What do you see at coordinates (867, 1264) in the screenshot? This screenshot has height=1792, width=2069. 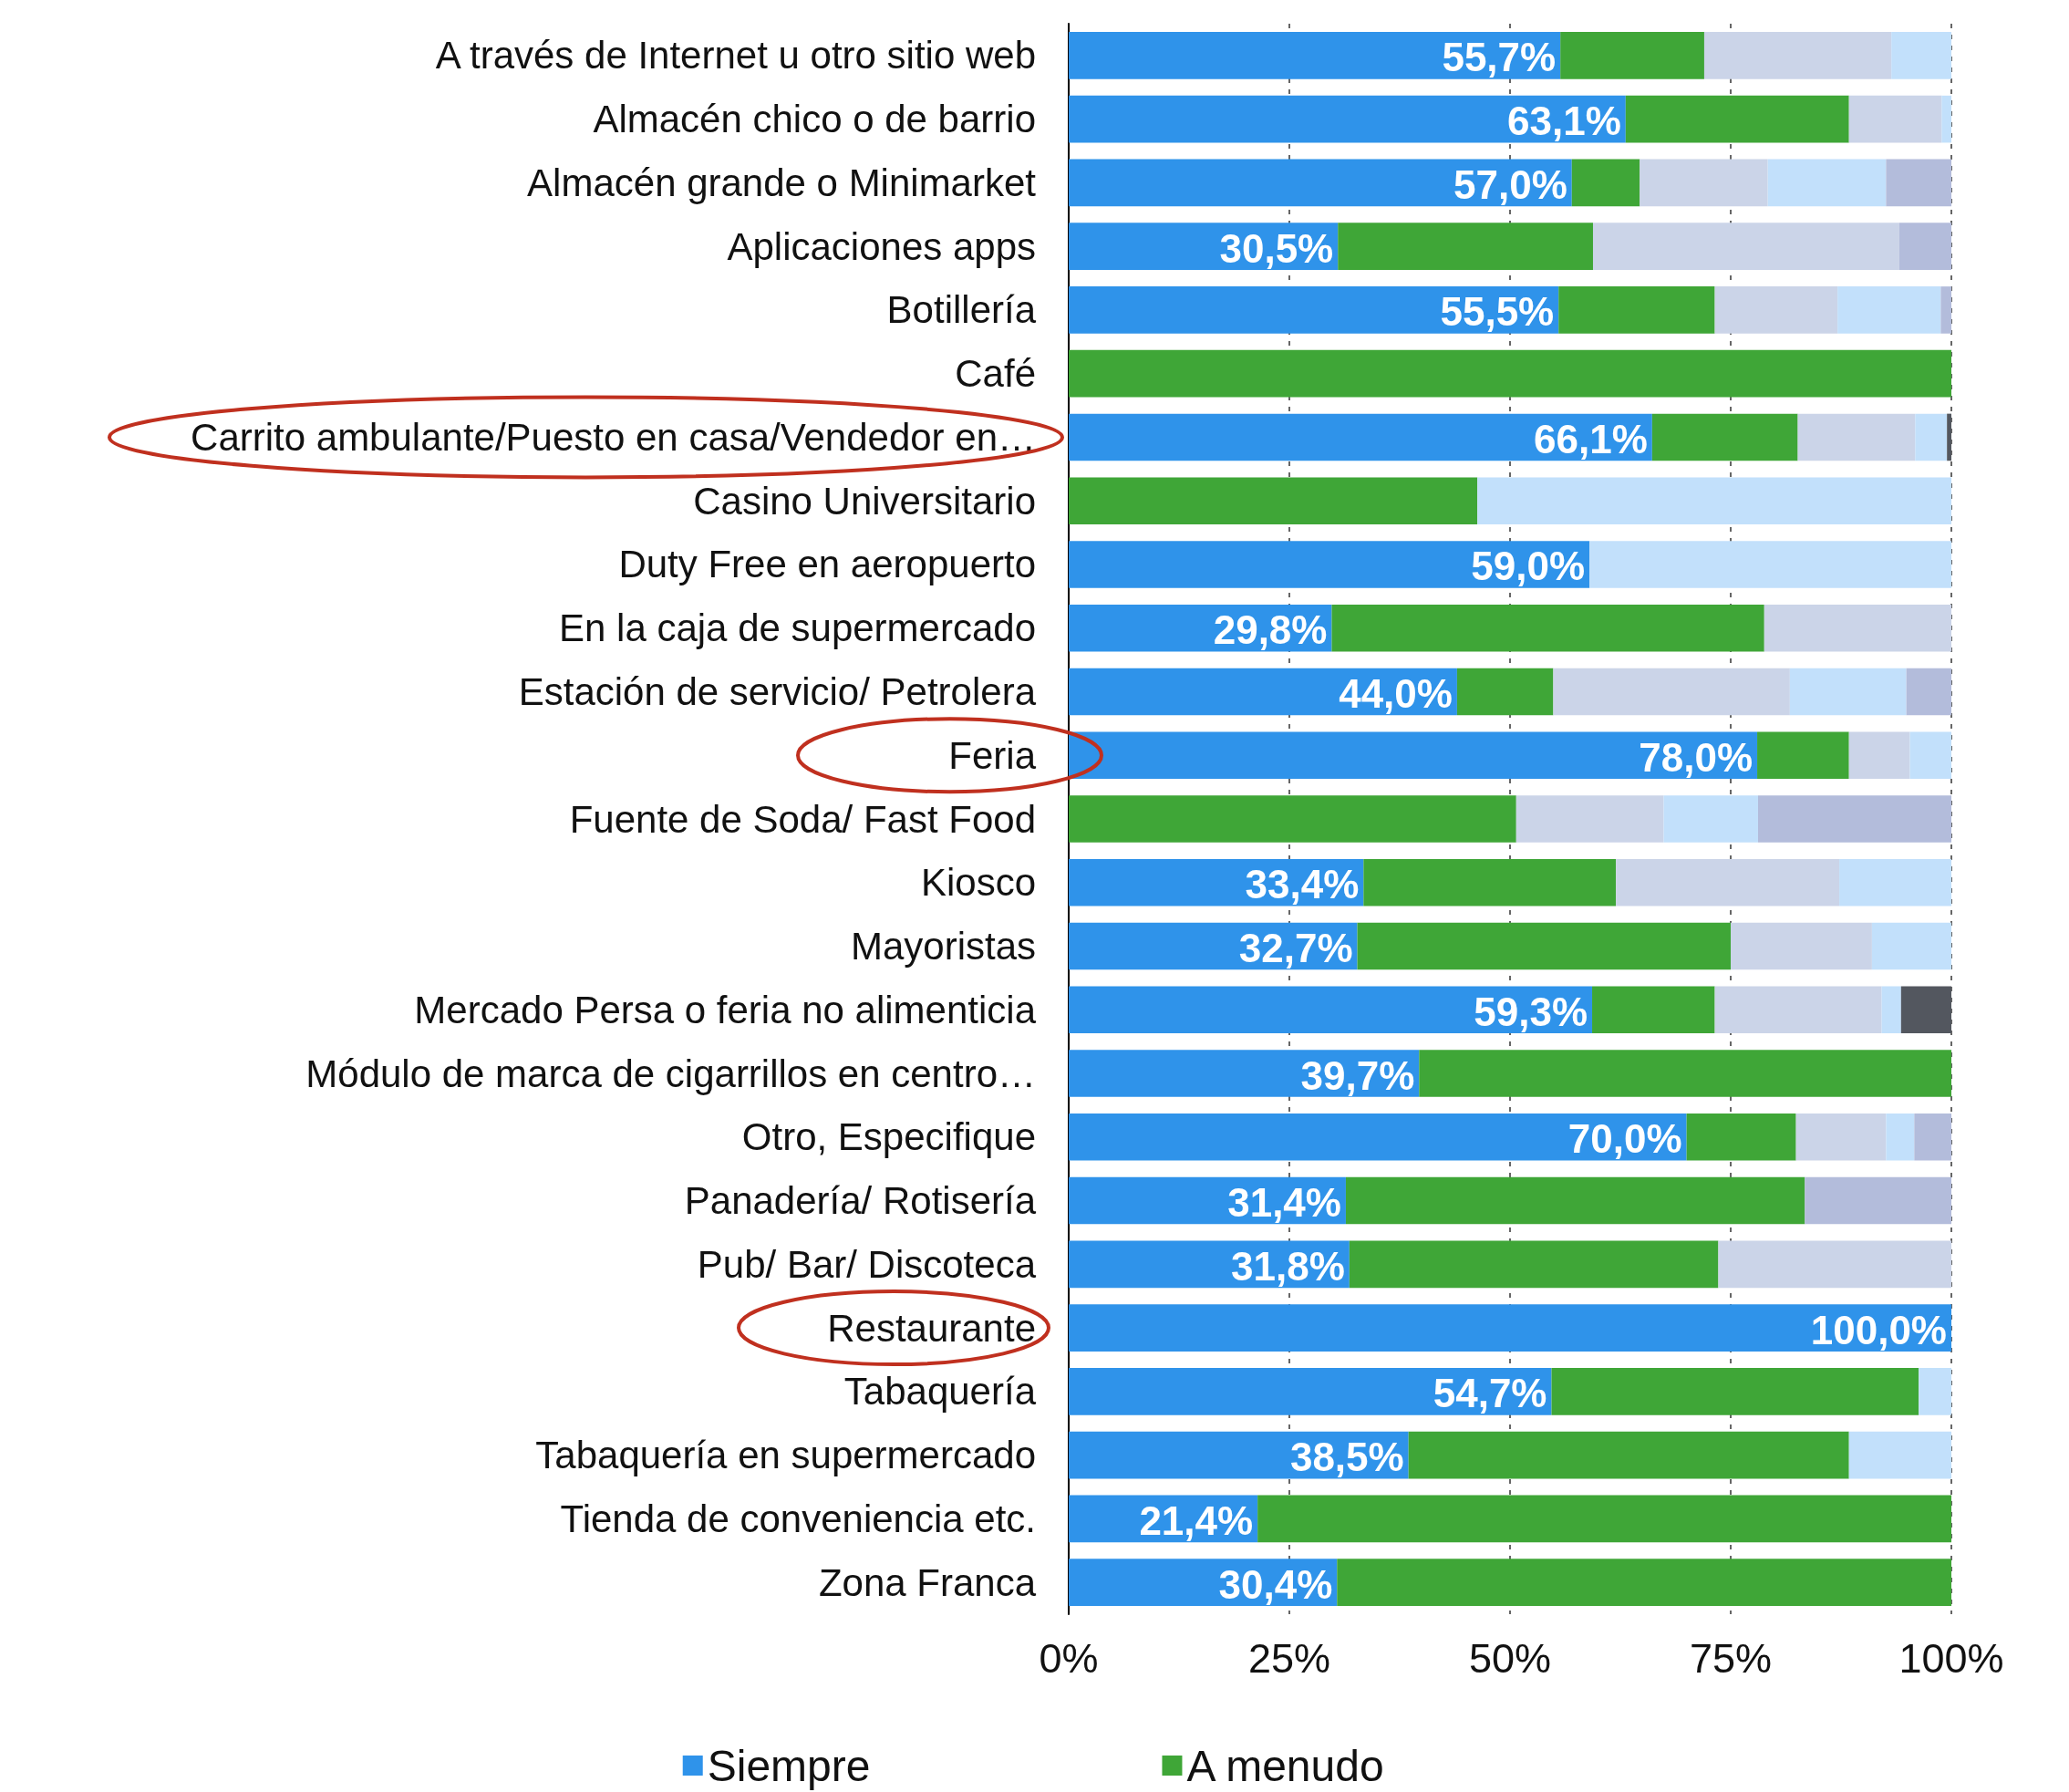 I see `y-tick-label: Pub/ Bar/ Discoteca` at bounding box center [867, 1264].